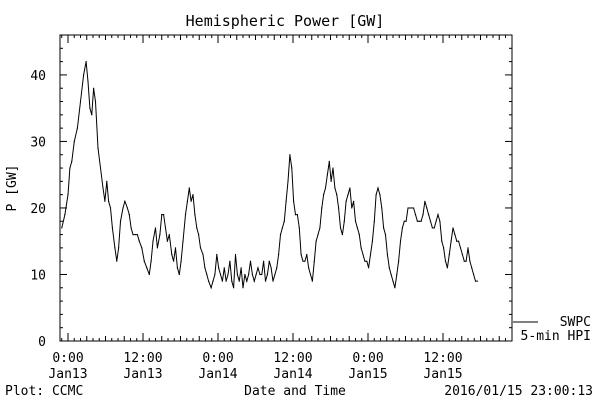  Describe the element at coordinates (518, 391) in the screenshot. I see `footer-right: 2016/01/15 23:00:13` at that location.